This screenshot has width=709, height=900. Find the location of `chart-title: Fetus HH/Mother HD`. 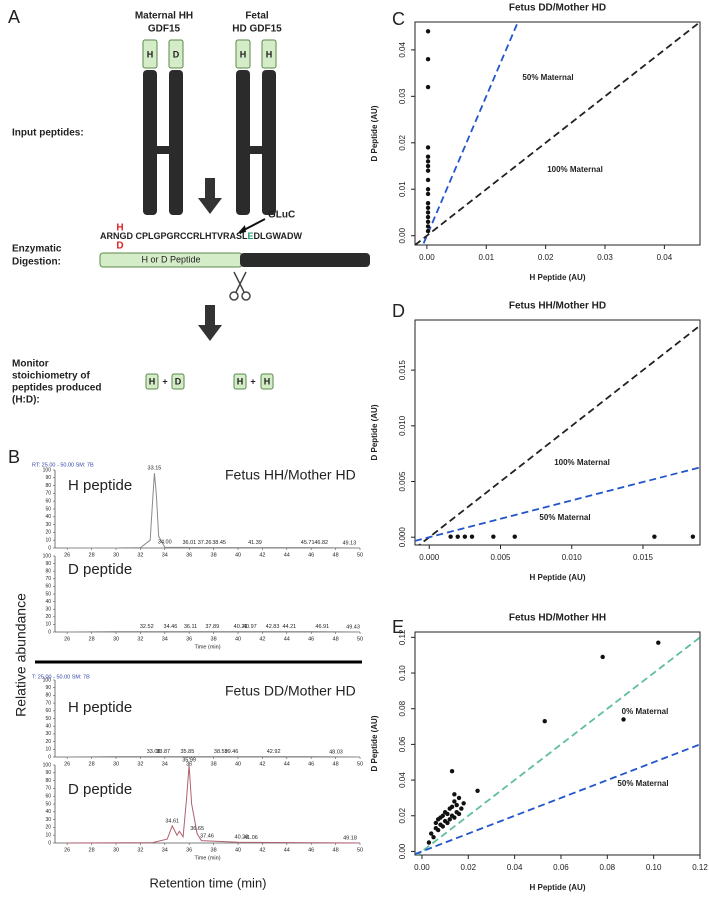

chart-title: Fetus HH/Mother HD is located at coordinates (557, 306).